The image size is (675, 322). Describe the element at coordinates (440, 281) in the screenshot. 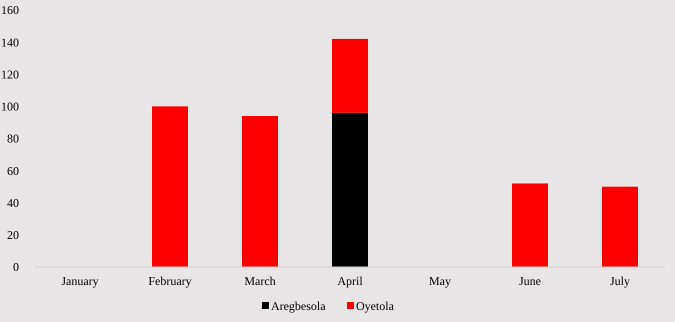

I see `x-tick-label: May` at that location.